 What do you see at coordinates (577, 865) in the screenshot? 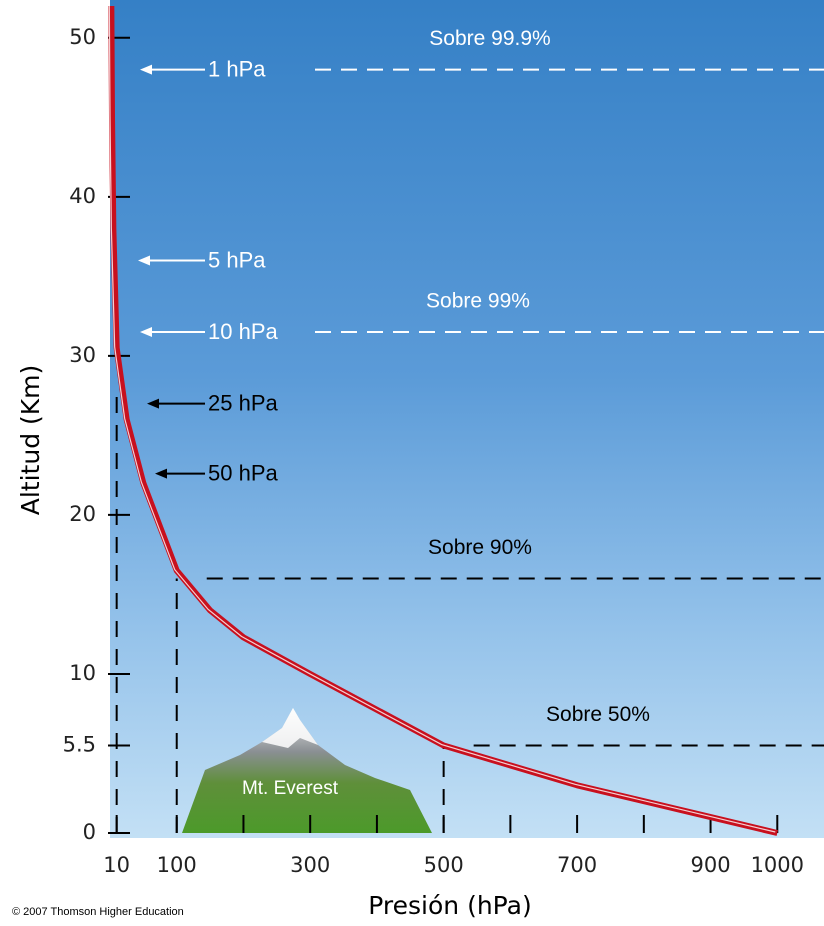
I see `x-tick-label: 700` at bounding box center [577, 865].